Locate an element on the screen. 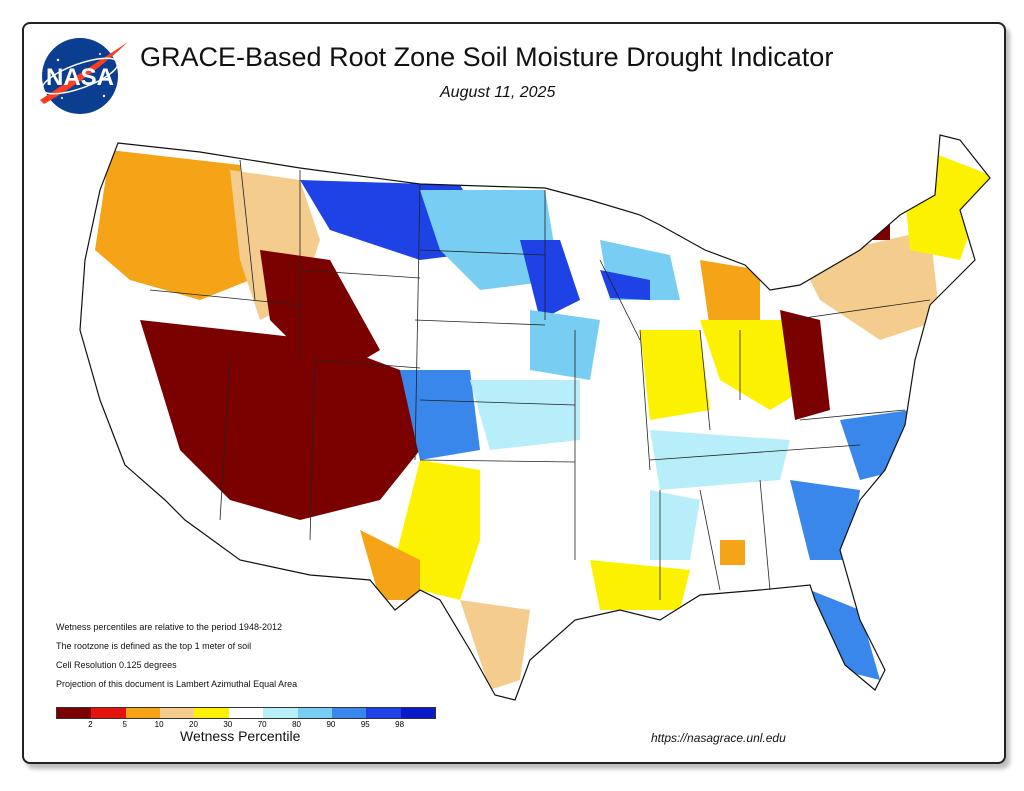 This screenshot has width=1024, height=791. legend-tick-label: 70 is located at coordinates (262, 724).